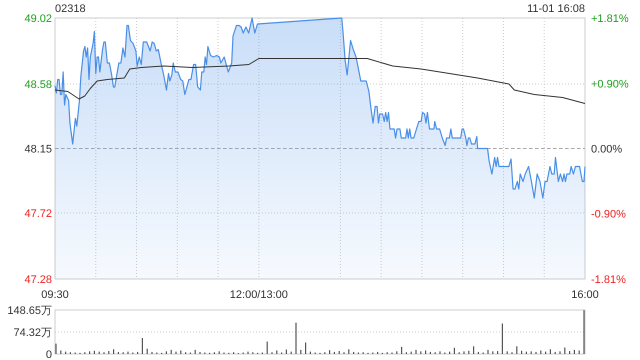 The height and width of the screenshot is (360, 640). Describe the element at coordinates (32, 333) in the screenshot. I see `y-tick-label: 74.32万` at that location.